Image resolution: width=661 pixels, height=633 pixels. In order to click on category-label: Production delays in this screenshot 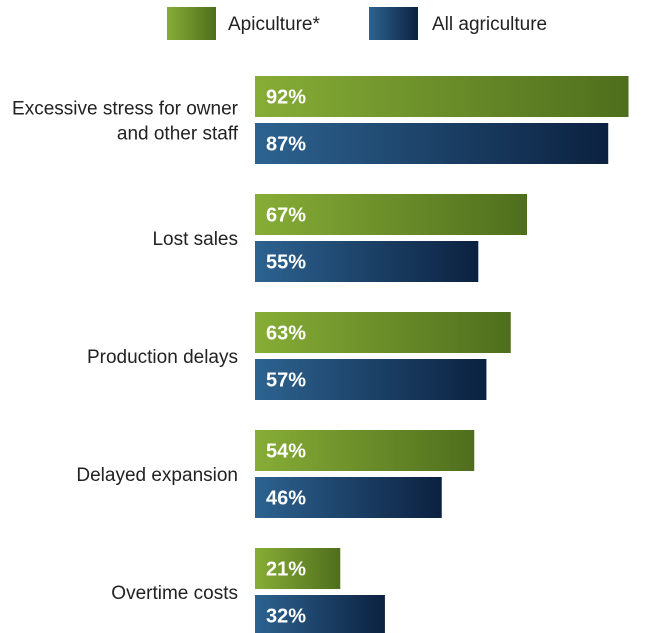, I will do `click(162, 357)`.